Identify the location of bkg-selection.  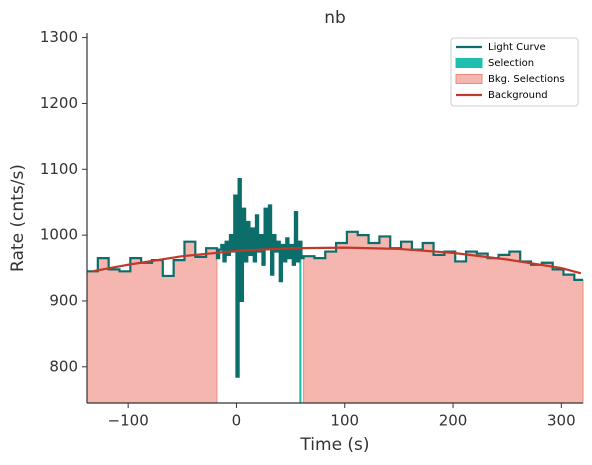
(152, 322).